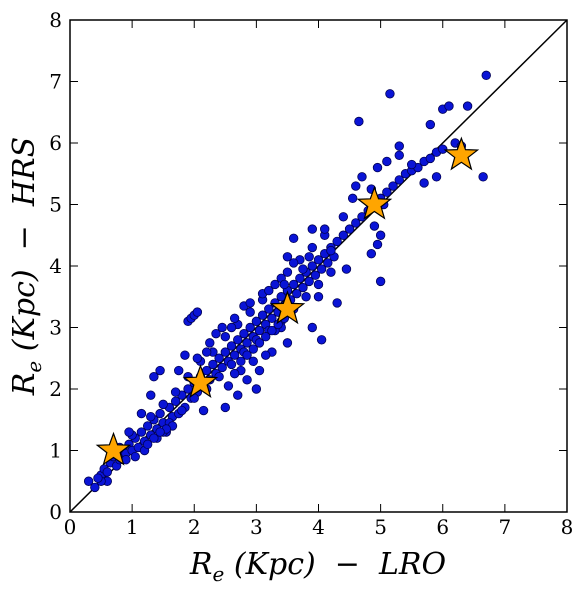  What do you see at coordinates (335, 564) in the screenshot?
I see `x-axis-label-rest: (Kpc) − LRO` at bounding box center [335, 564].